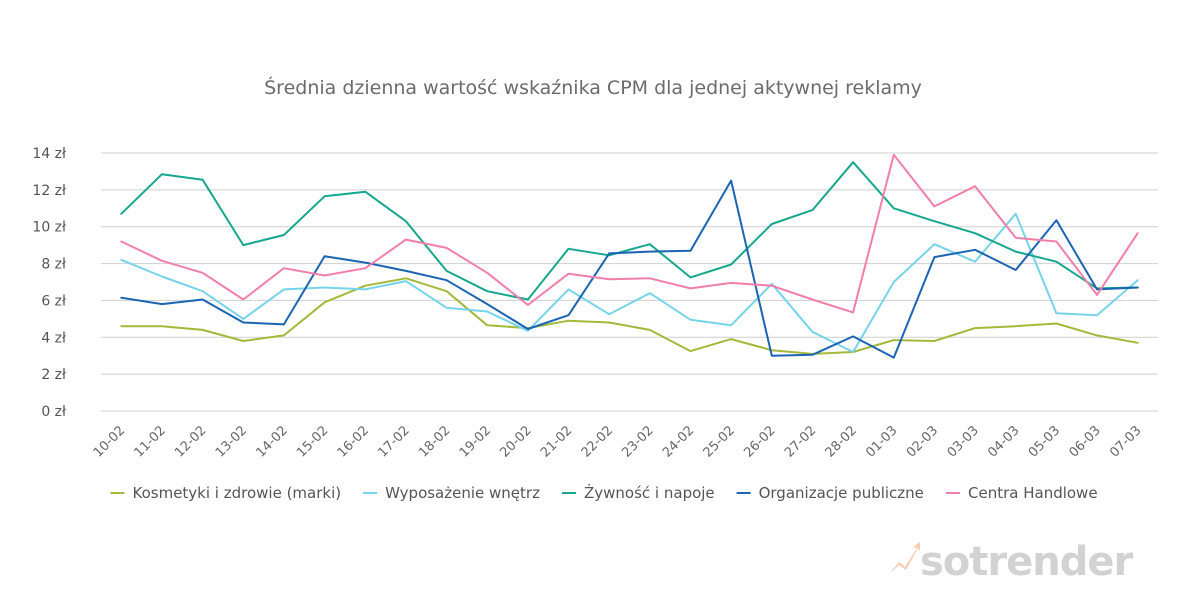  Describe the element at coordinates (49, 228) in the screenshot. I see `y-tick-label: 10 zł` at that location.